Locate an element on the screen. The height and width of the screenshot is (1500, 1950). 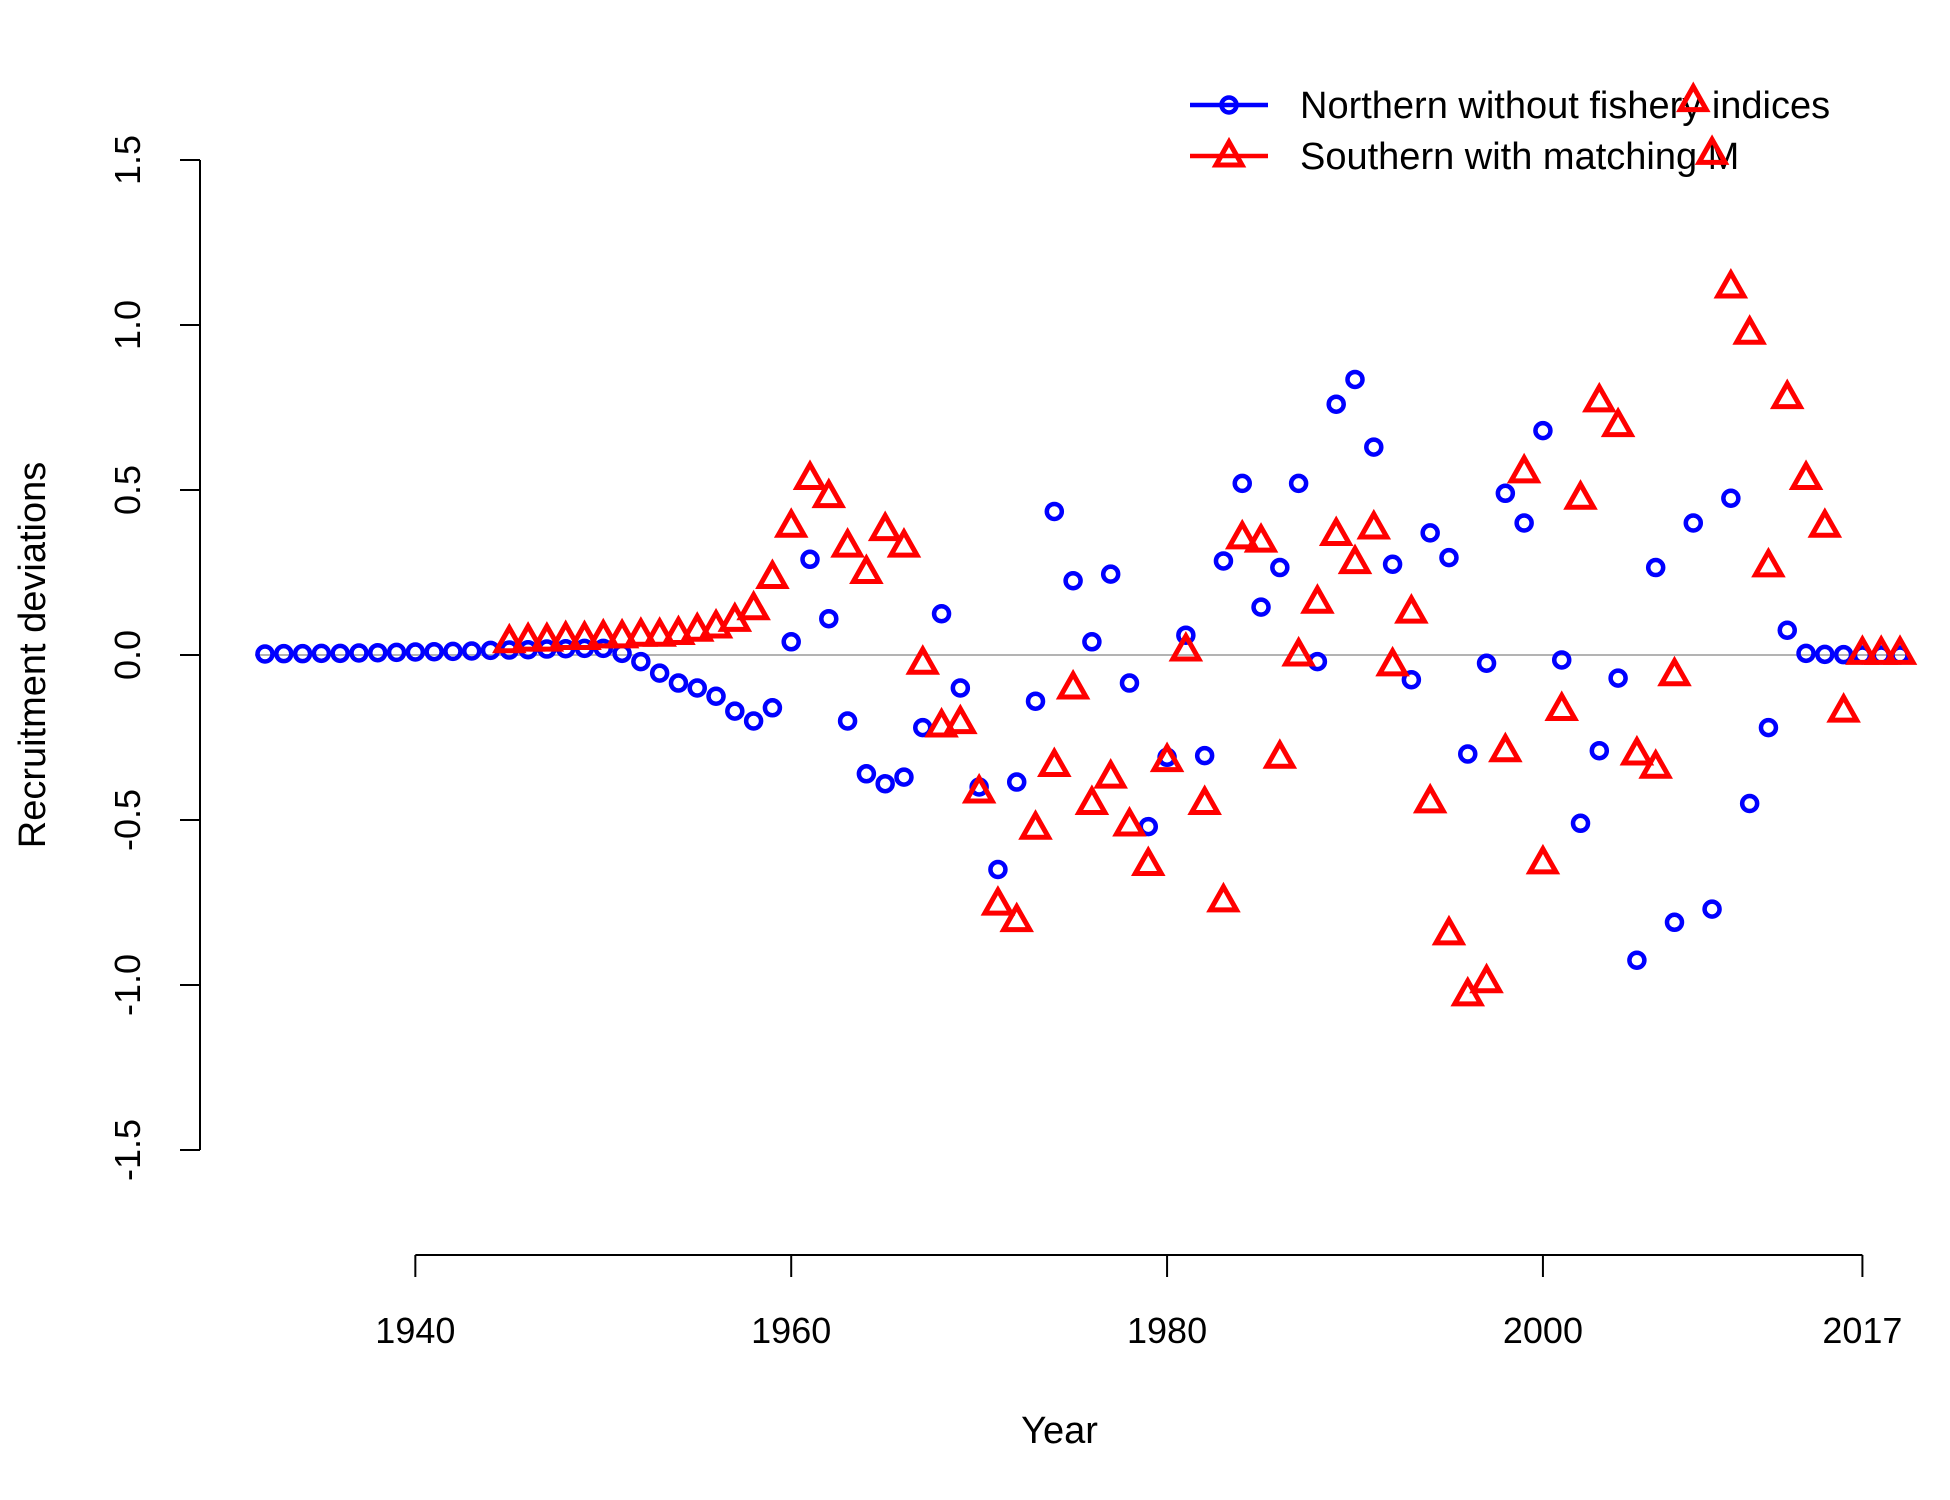
x-axis-label: Year is located at coordinates (1059, 1431).